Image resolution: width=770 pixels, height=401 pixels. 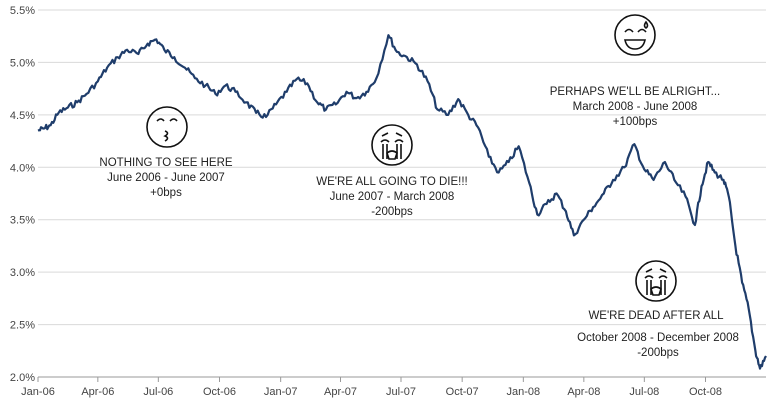 What do you see at coordinates (340, 392) in the screenshot?
I see `x-tick-label: Apr-07` at bounding box center [340, 392].